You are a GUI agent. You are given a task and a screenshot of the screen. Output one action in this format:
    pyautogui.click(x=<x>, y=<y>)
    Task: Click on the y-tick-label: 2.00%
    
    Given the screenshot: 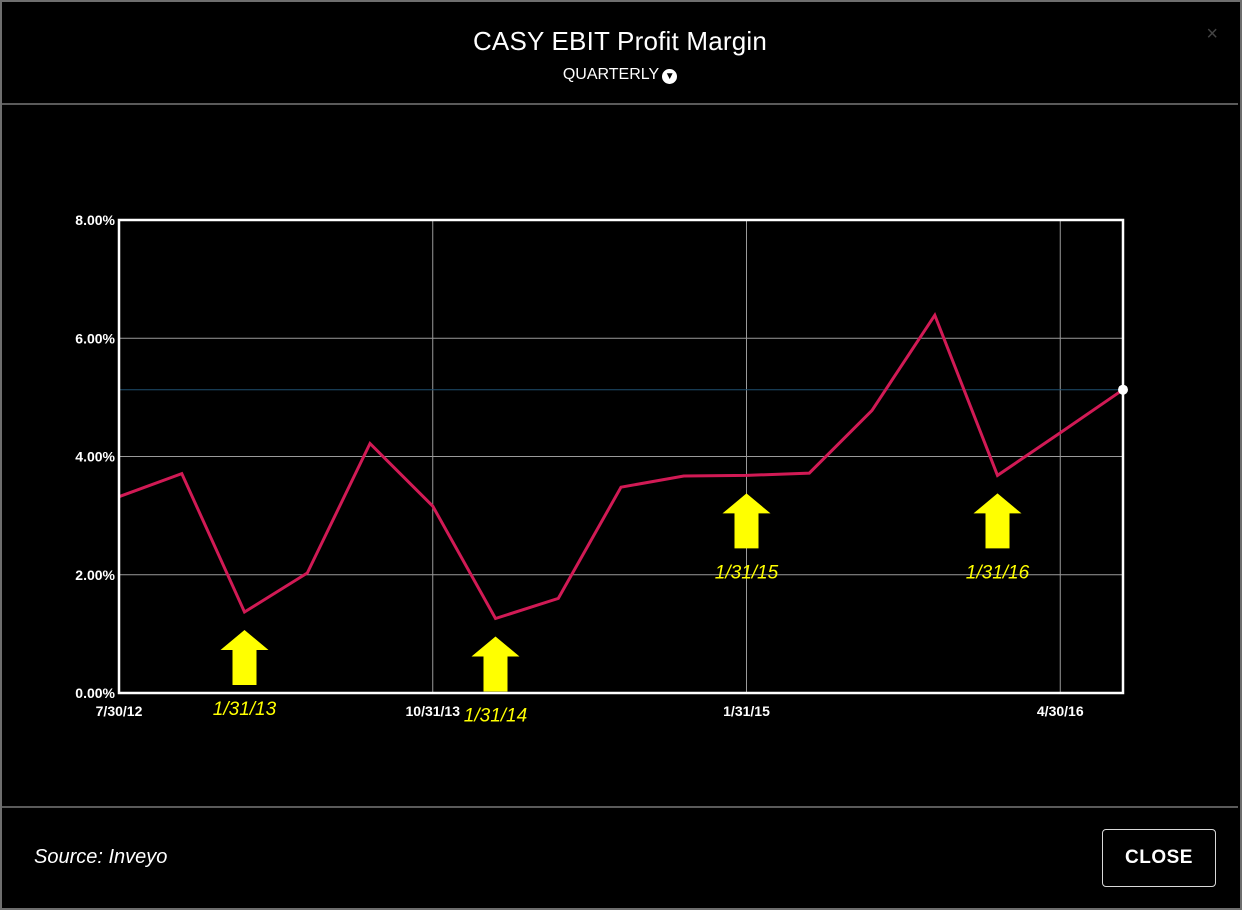 What is the action you would take?
    pyautogui.click(x=95, y=575)
    